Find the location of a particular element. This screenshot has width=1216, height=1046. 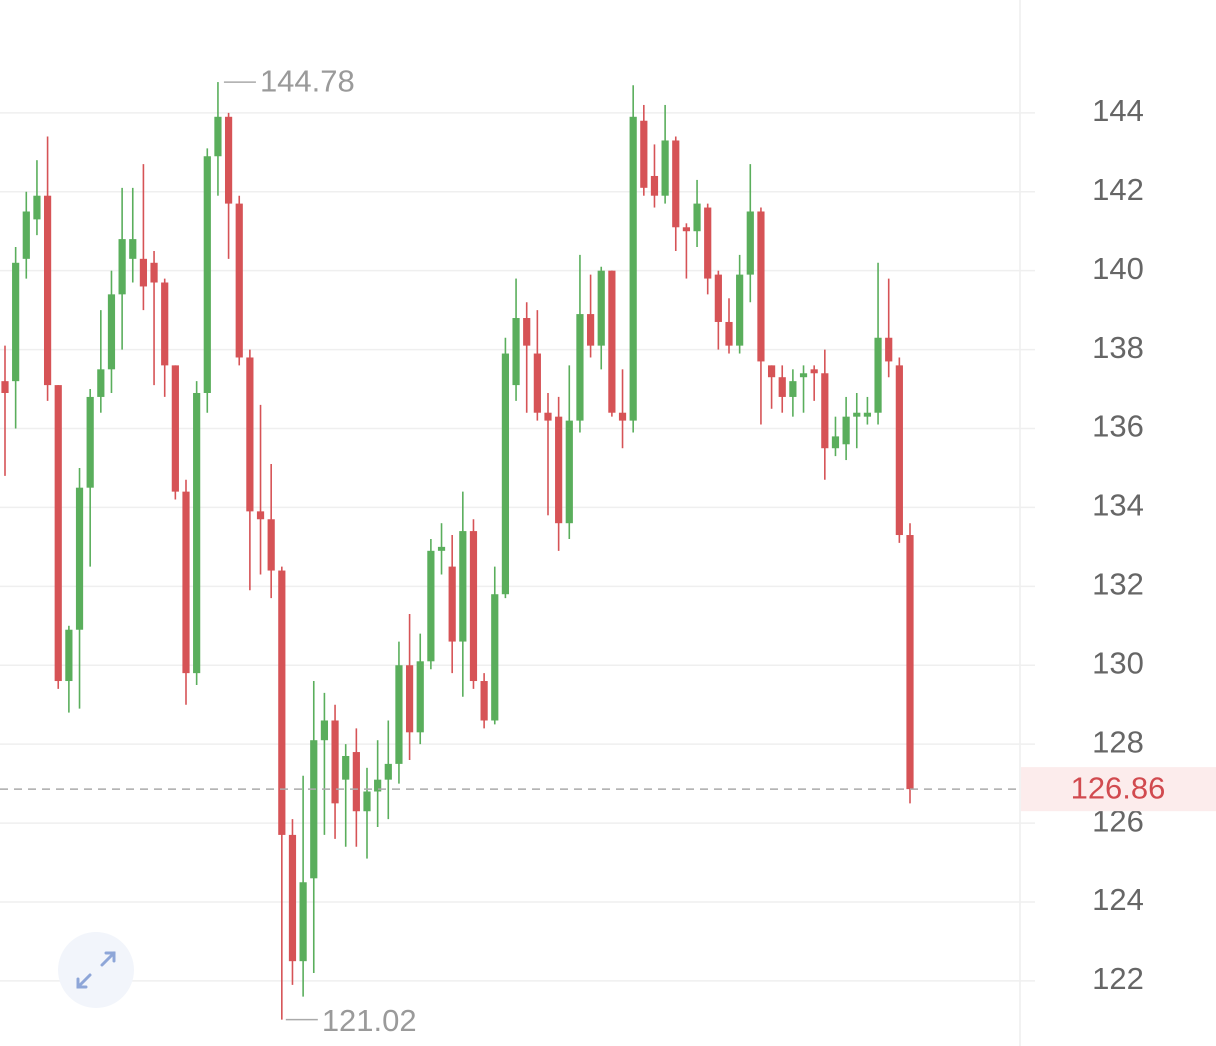

y-tick-label: 140 is located at coordinates (1118, 268).